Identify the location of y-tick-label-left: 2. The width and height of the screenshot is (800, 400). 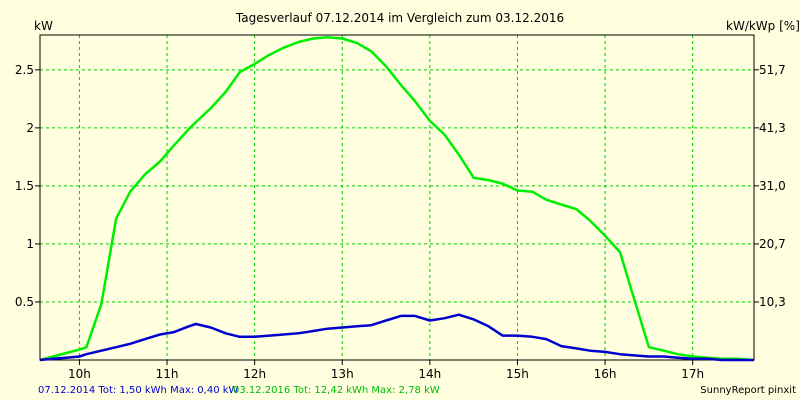
(30, 128).